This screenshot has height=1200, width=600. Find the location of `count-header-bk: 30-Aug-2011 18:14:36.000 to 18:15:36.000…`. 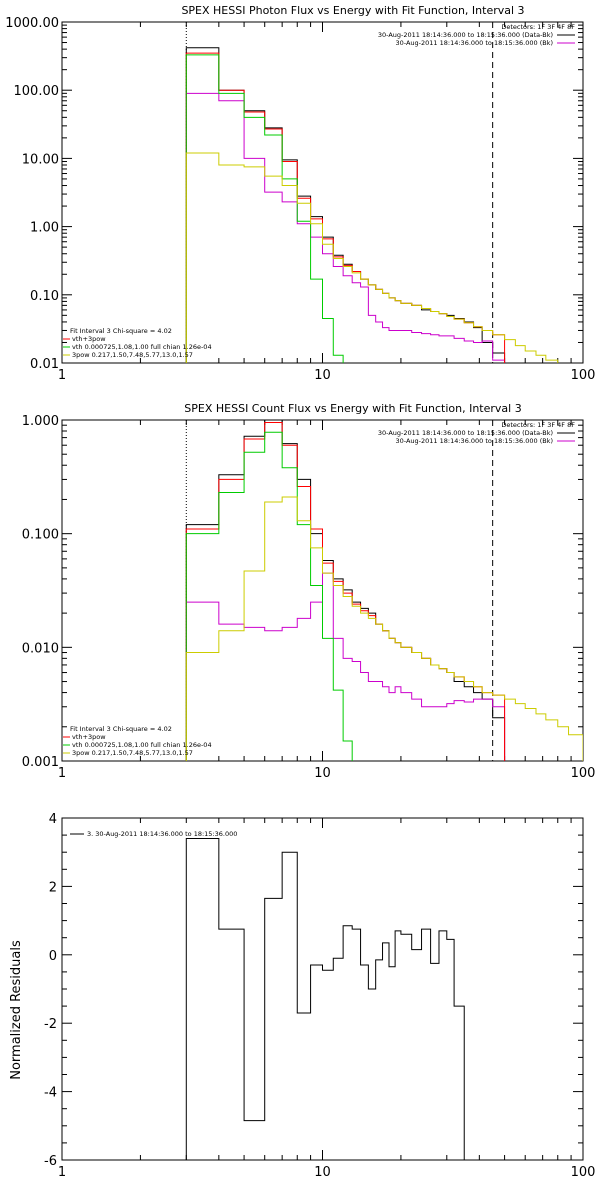

count-header-bk: 30-Aug-2011 18:14:36.000 to 18:15:36.000… is located at coordinates (474, 441).